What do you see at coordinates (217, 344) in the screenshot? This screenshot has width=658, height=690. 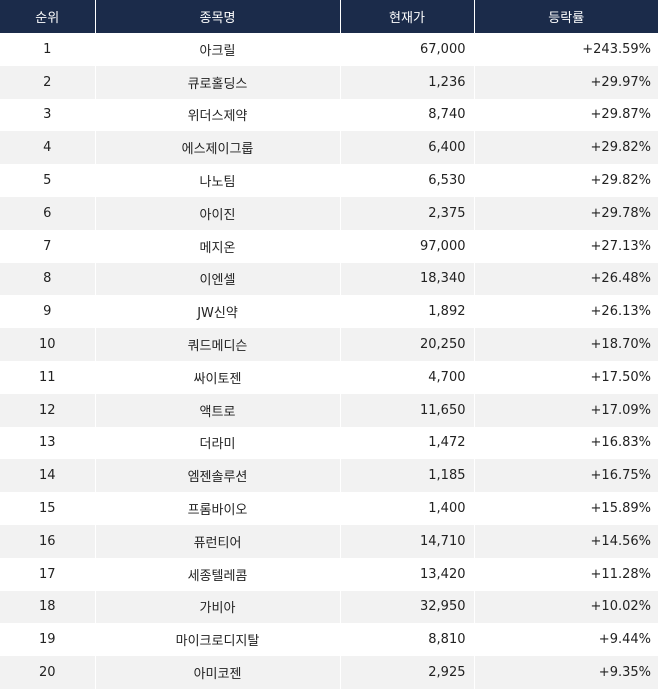 I see `stock-name-cell: 쿼드메디슨` at bounding box center [217, 344].